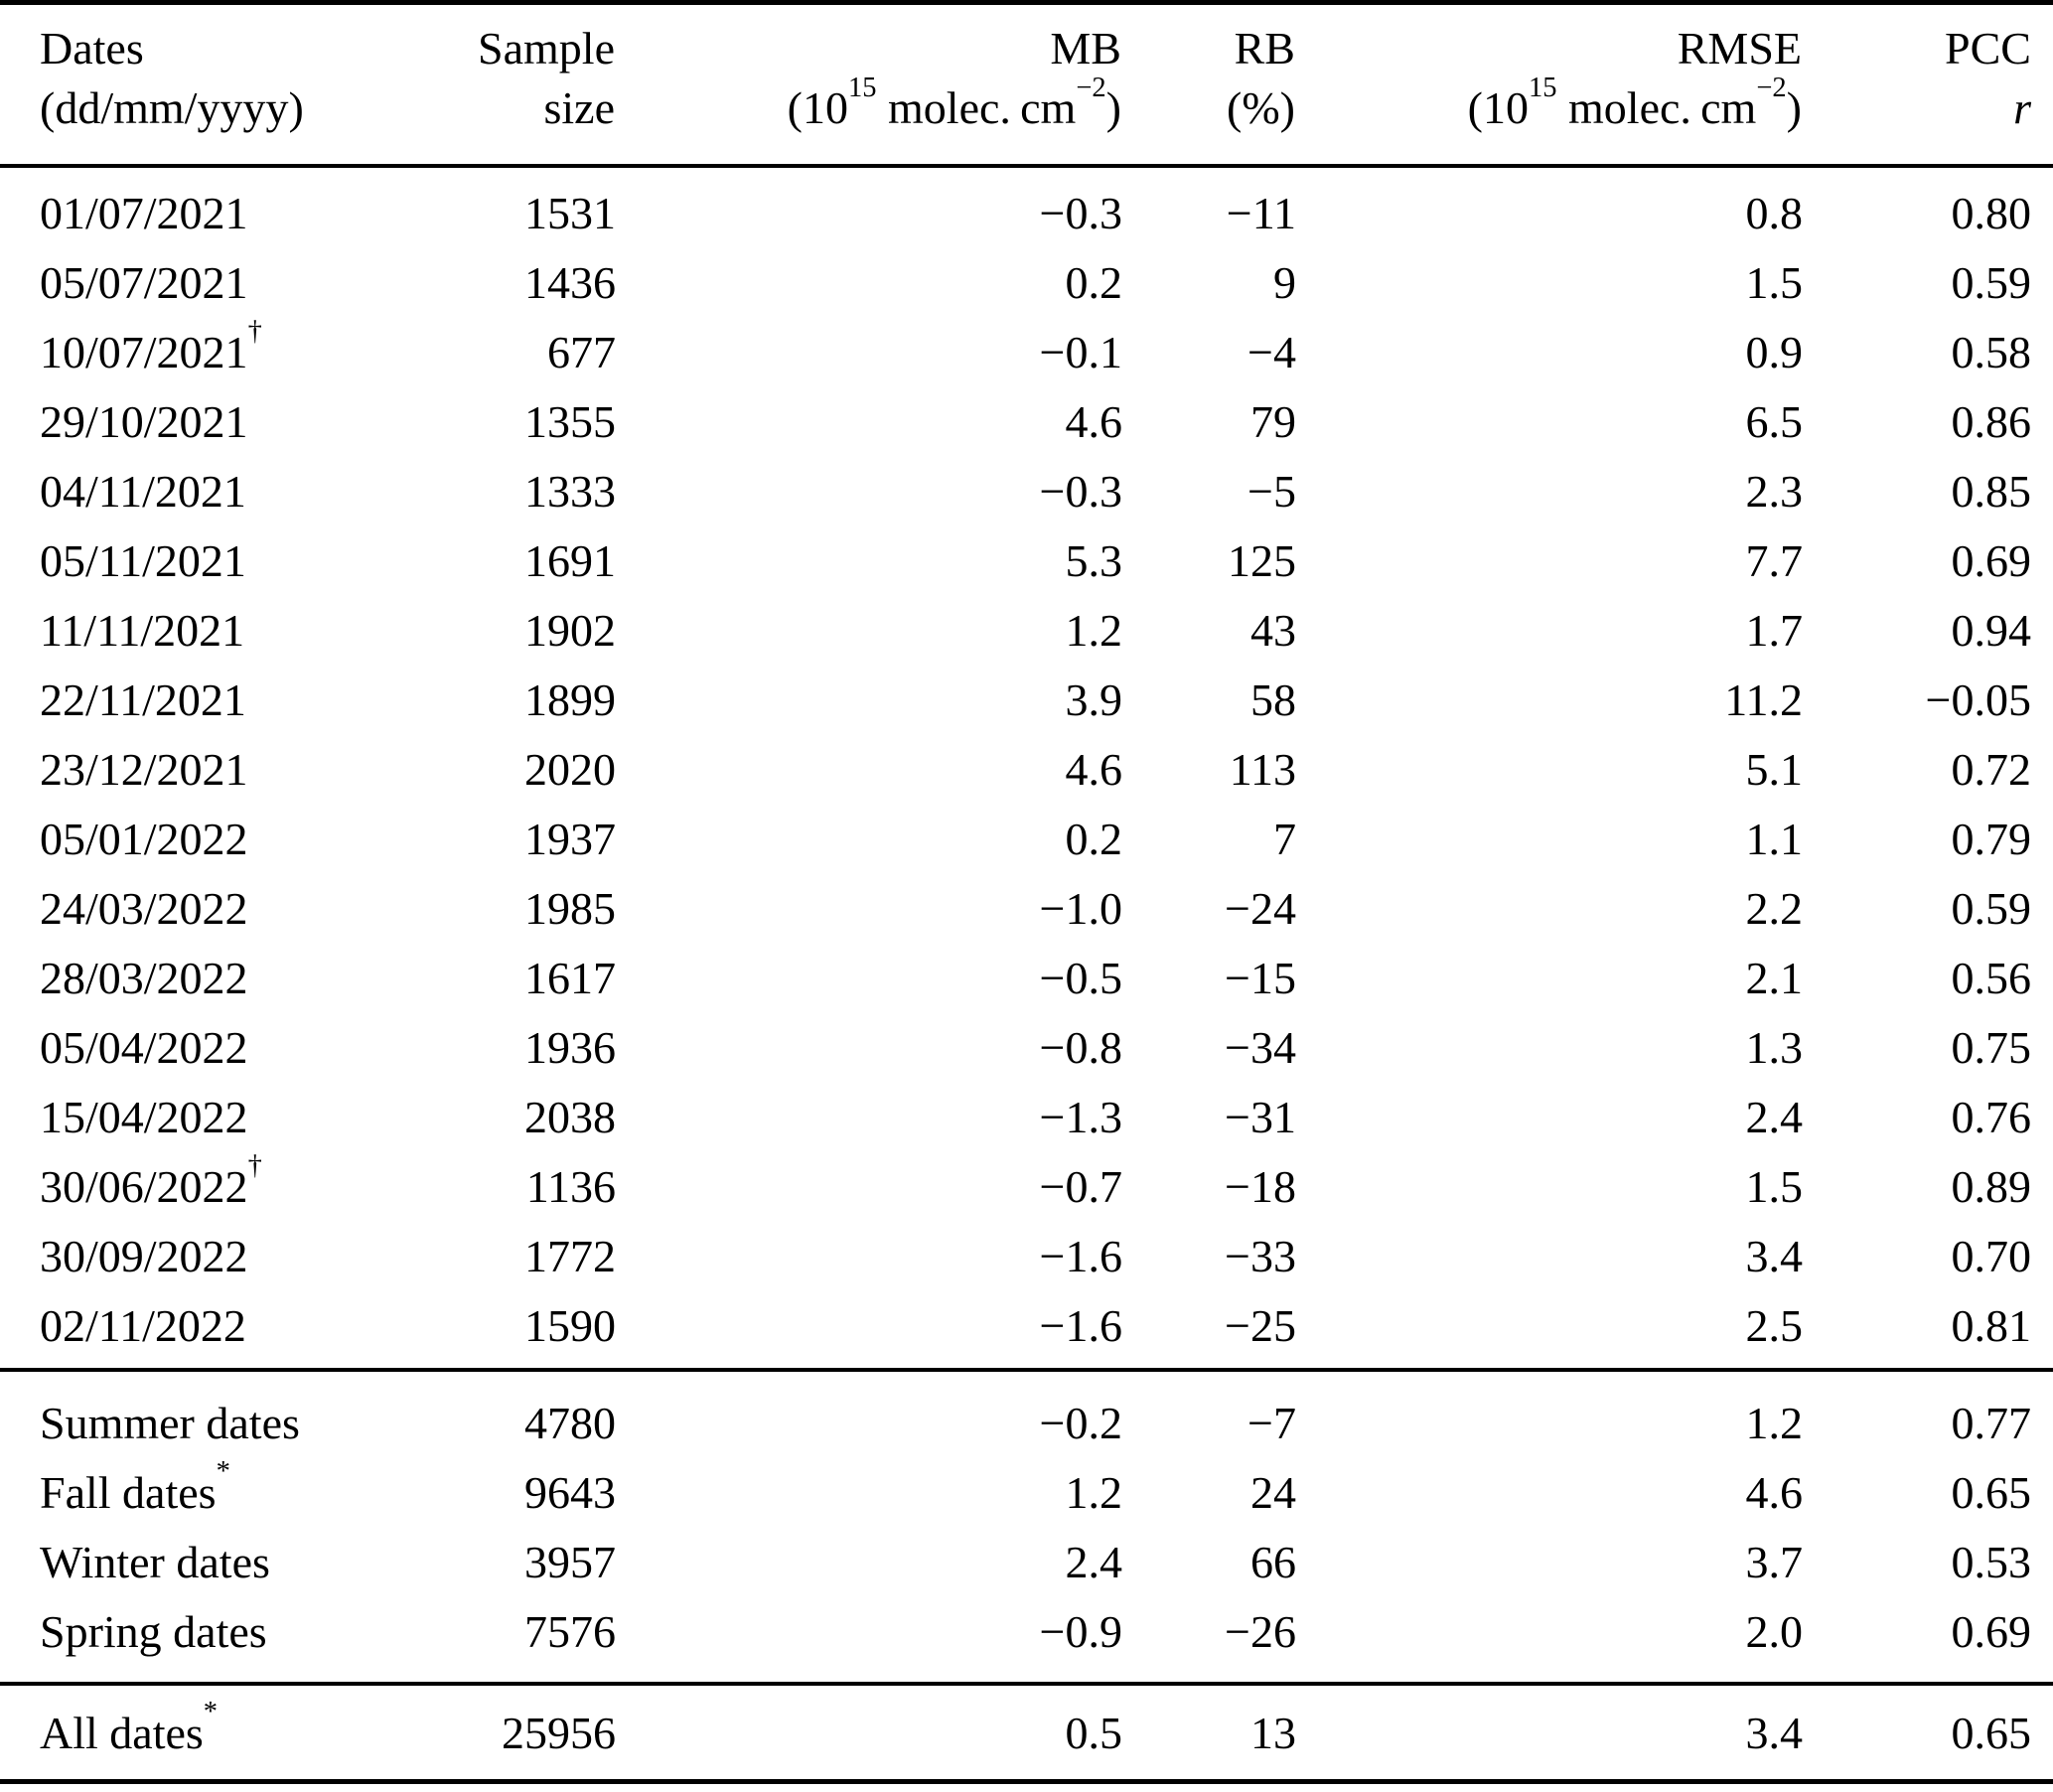 The height and width of the screenshot is (1792, 2053). What do you see at coordinates (1273, 421) in the screenshot?
I see `rb-cell: 79` at bounding box center [1273, 421].